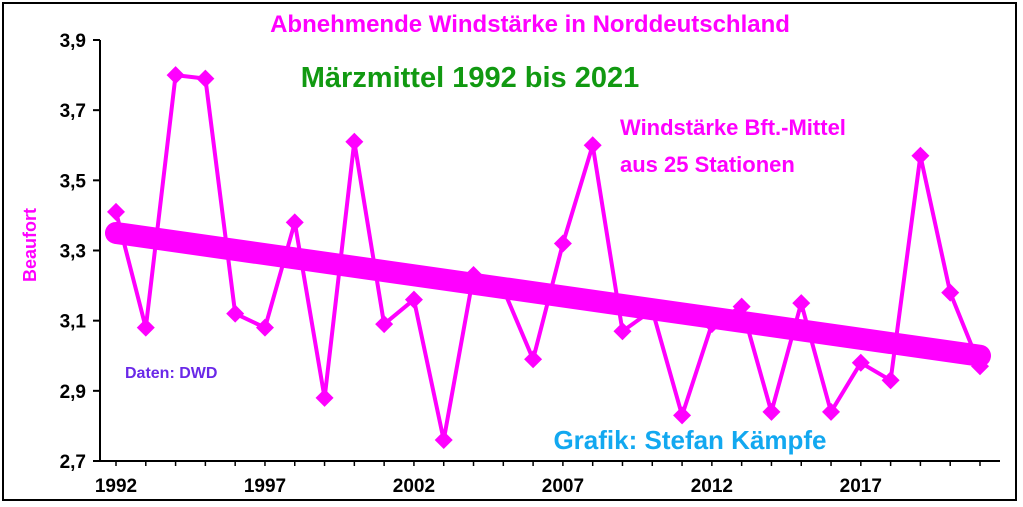 The image size is (1023, 507). I want to click on y-tick-label: 3,3, so click(73, 252).